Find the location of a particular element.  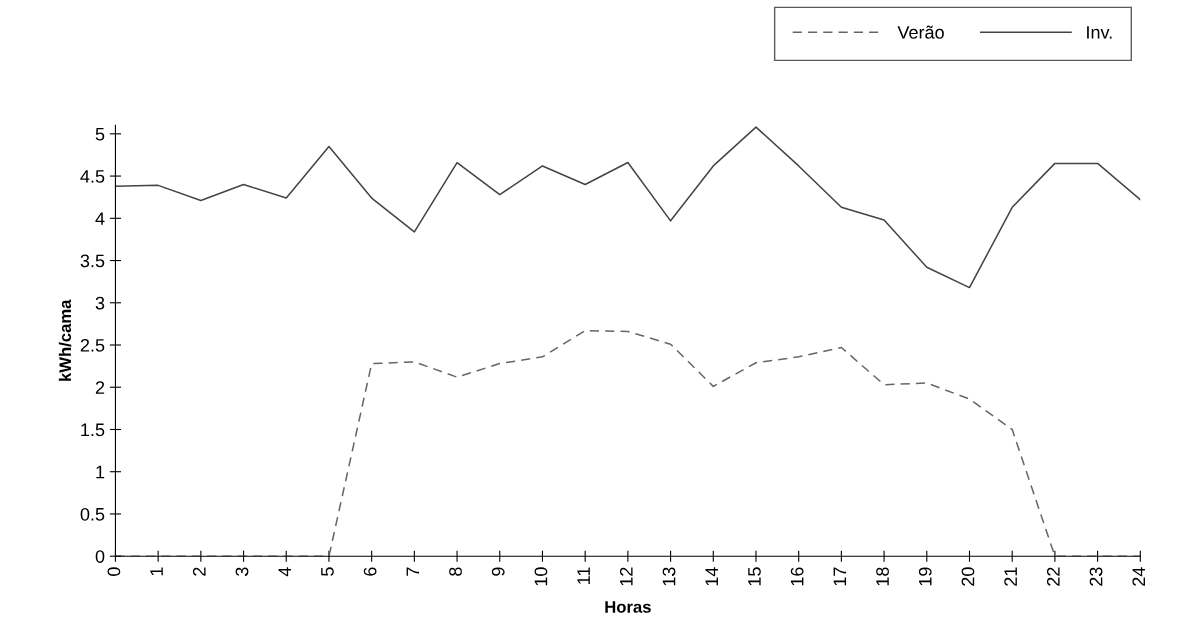

x-tick-label: 5 is located at coordinates (327, 571).